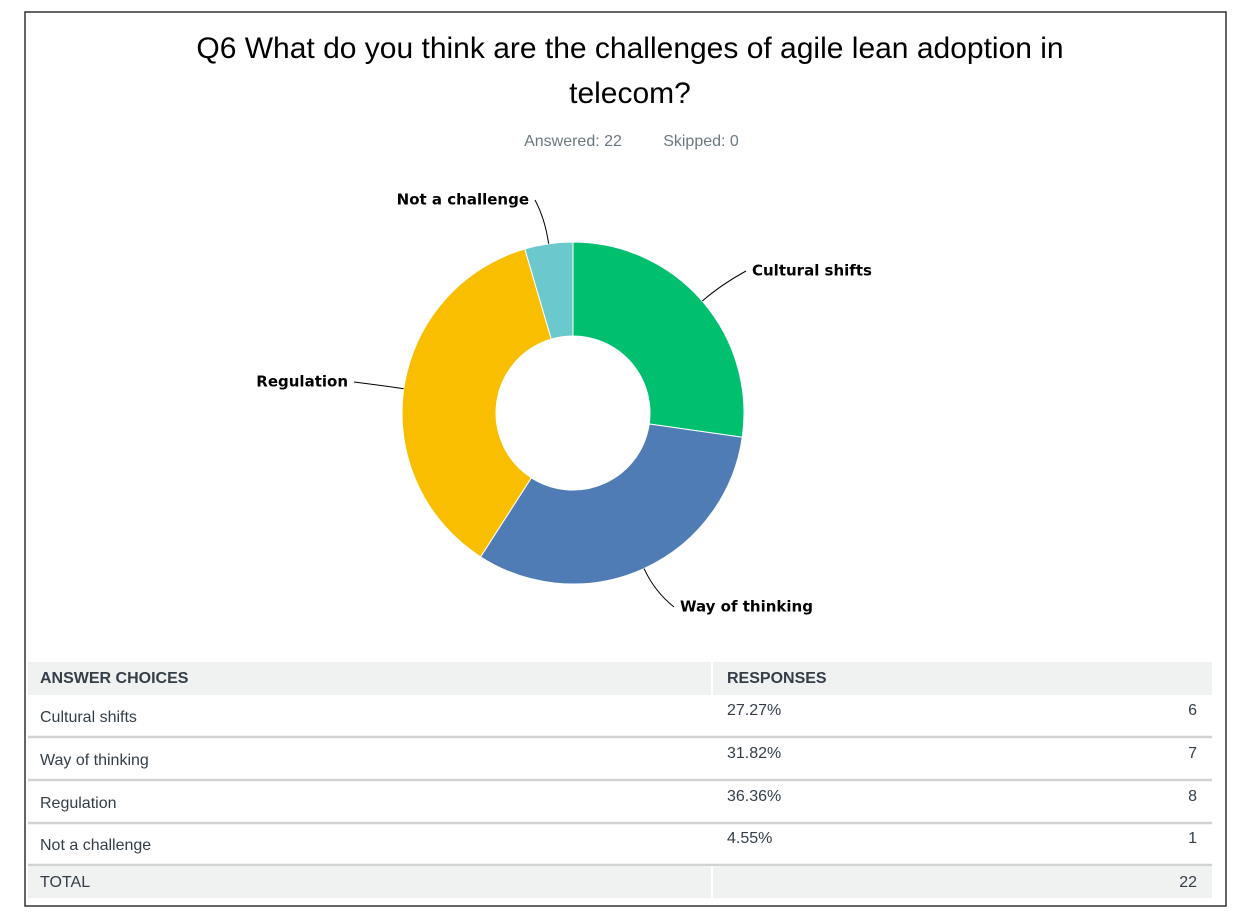 The width and height of the screenshot is (1236, 922). What do you see at coordinates (746, 607) in the screenshot?
I see `slice-label: Way of thinking` at bounding box center [746, 607].